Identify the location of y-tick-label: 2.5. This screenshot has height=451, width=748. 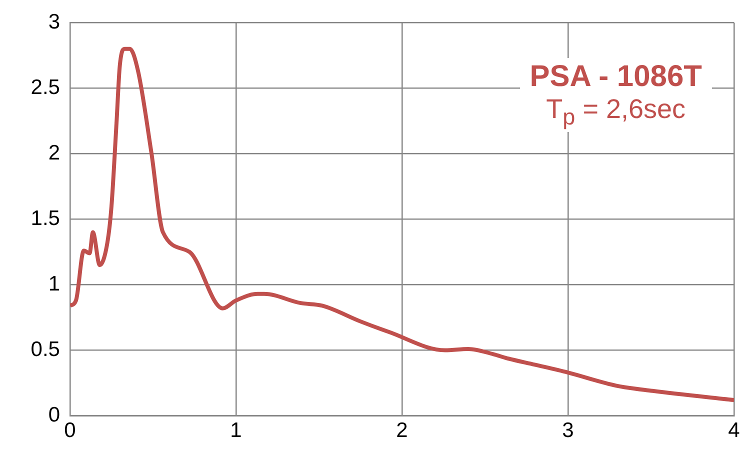
(45, 87).